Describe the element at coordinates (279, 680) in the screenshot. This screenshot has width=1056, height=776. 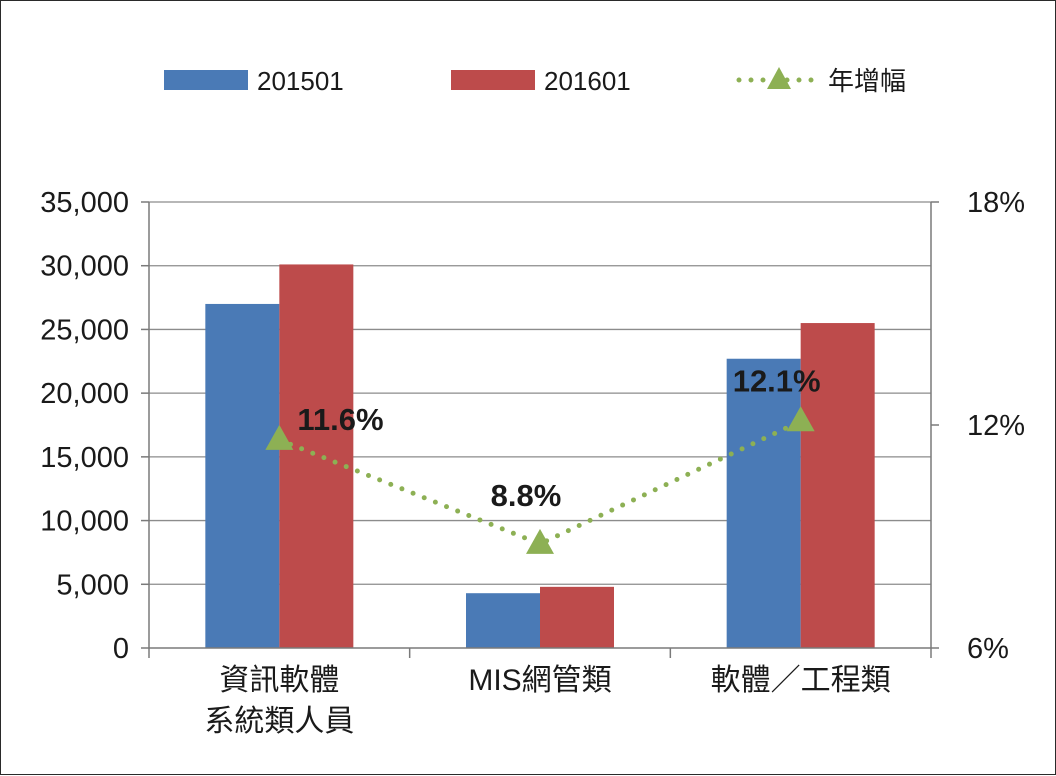
I see `x-category-label: 資訊軟體` at that location.